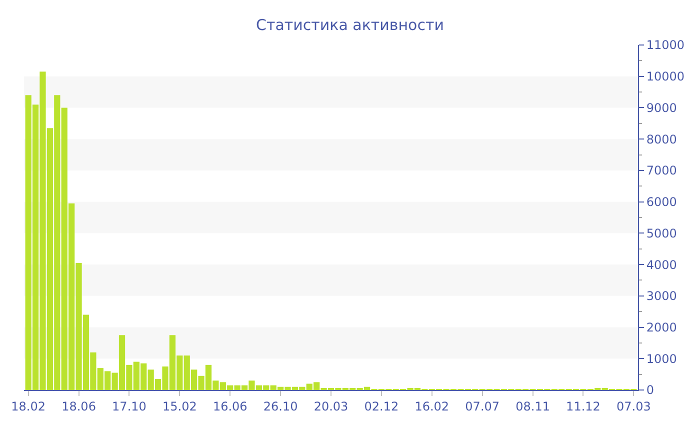  What do you see at coordinates (661, 359) in the screenshot?
I see `y-tick-label: 1000` at bounding box center [661, 359].